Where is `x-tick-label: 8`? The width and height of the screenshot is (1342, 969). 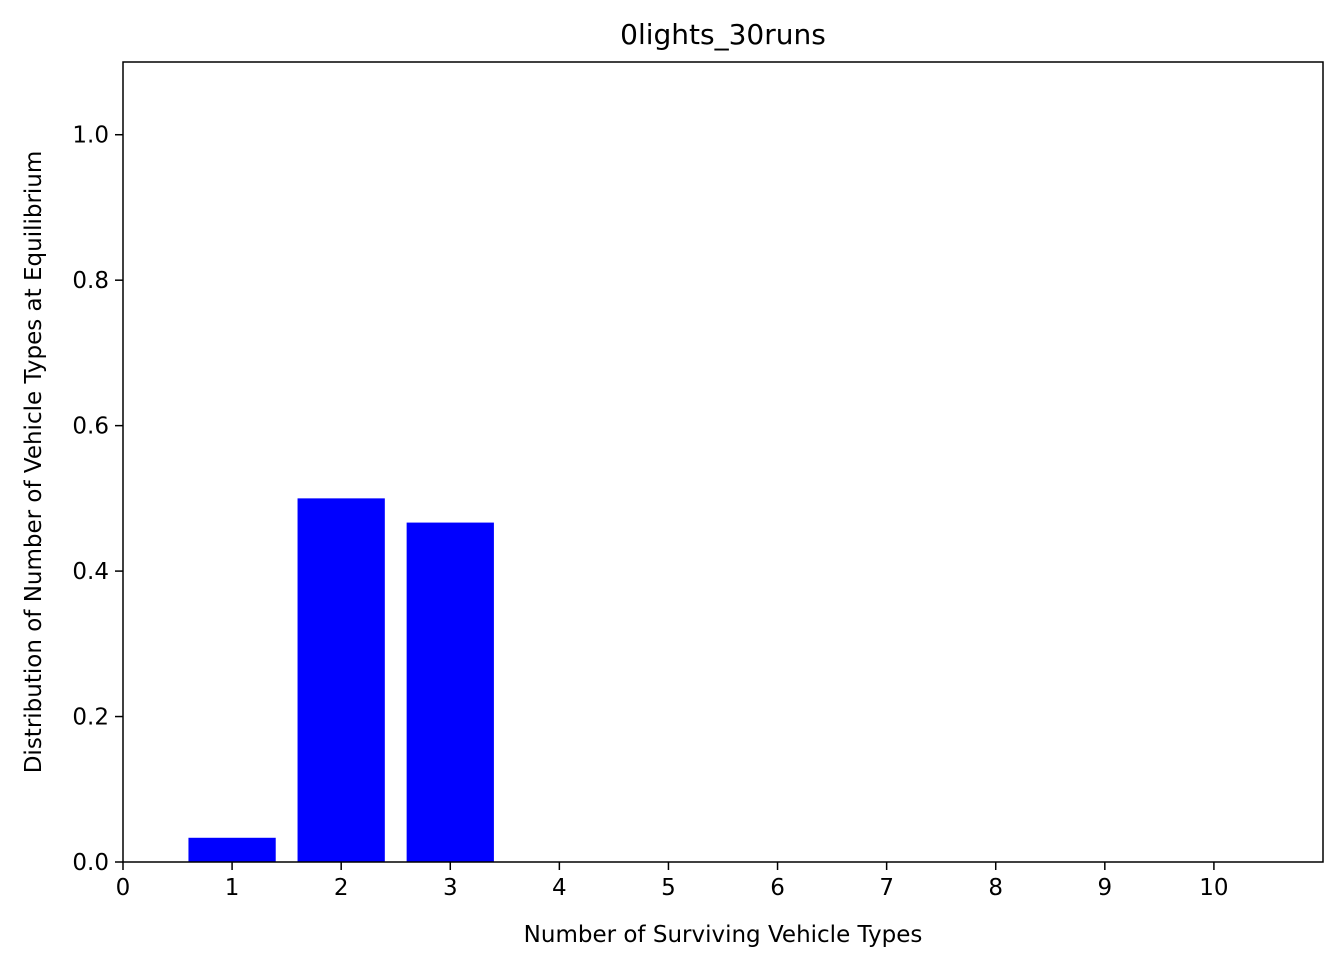
x-tick-label: 8 is located at coordinates (995, 888).